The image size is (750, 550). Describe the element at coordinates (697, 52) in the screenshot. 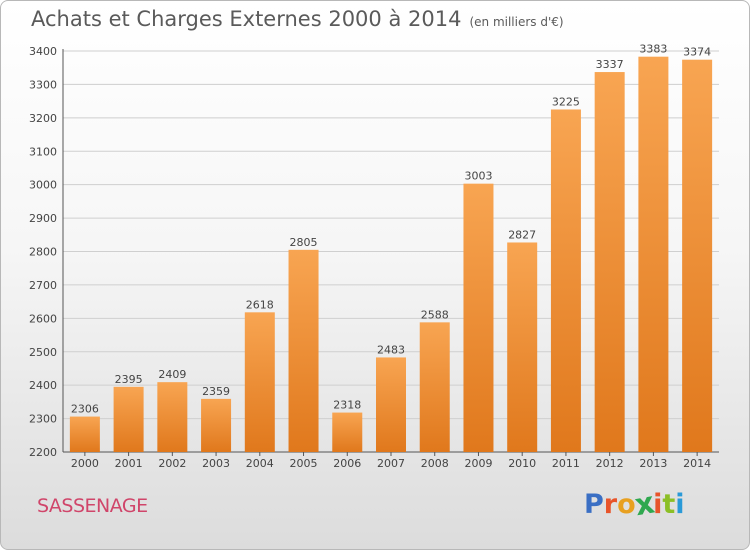

I see `data-label: 3374` at that location.